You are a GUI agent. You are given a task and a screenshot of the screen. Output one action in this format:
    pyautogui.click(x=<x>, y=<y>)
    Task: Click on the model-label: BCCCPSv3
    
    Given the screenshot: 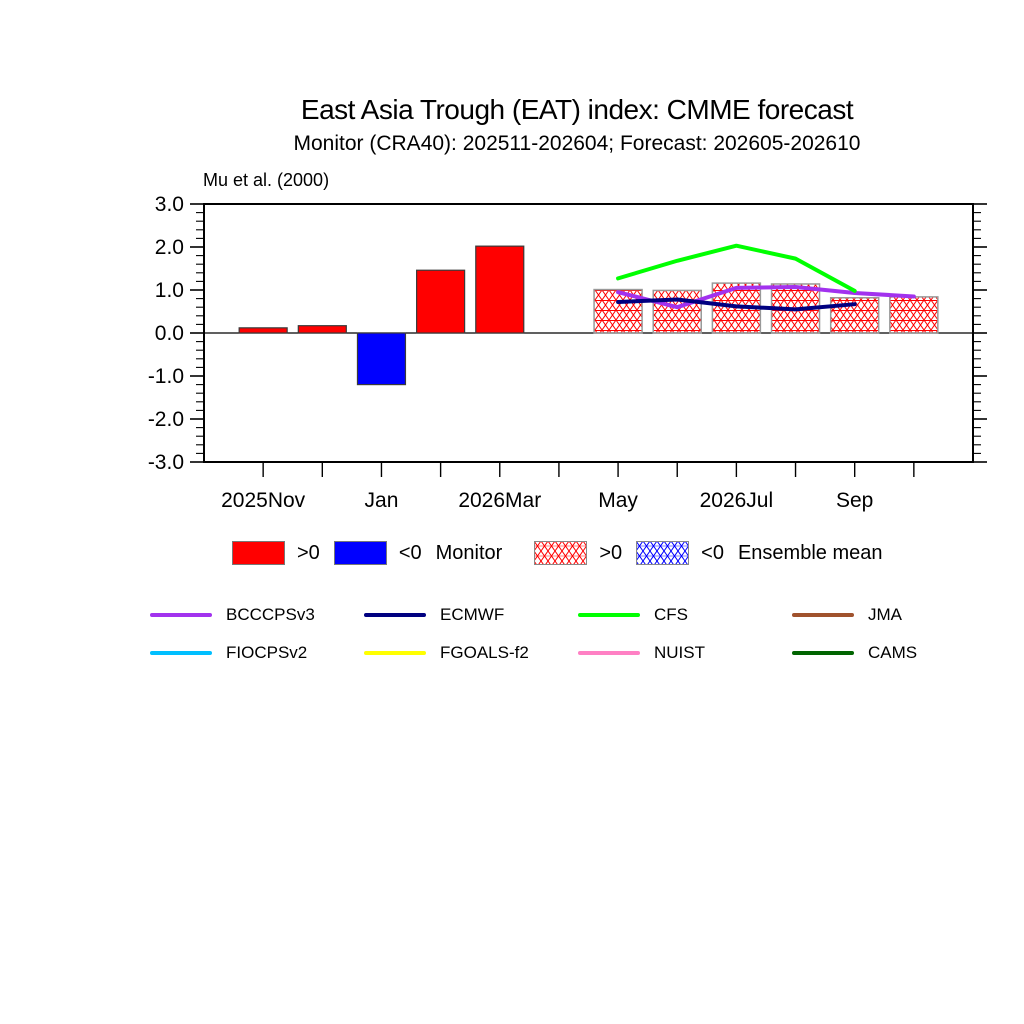 What is the action you would take?
    pyautogui.click(x=270, y=614)
    